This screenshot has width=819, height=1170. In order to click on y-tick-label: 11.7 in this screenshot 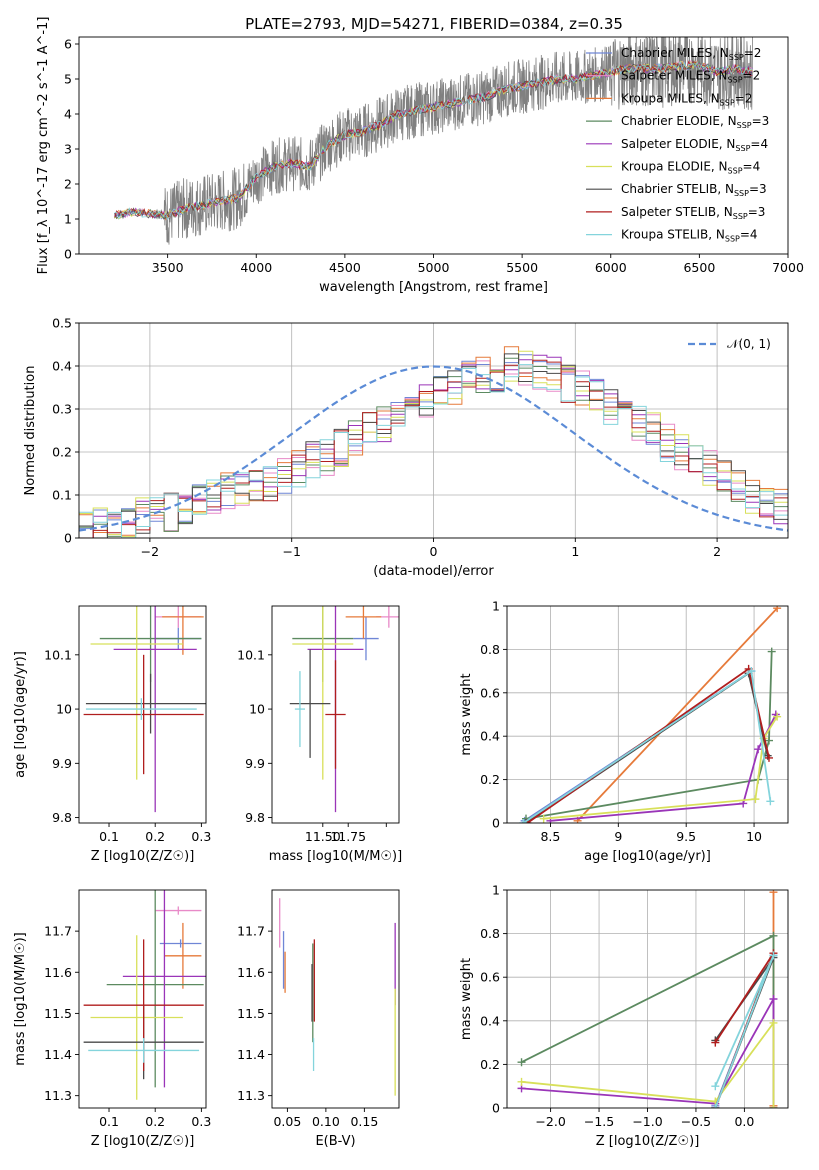, I will do `click(251, 931)`.